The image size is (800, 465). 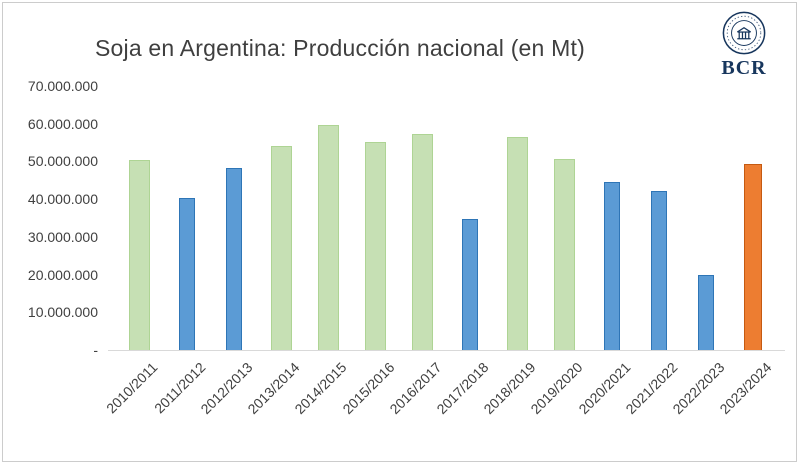 I want to click on bar-2023-2024, so click(x=753, y=256).